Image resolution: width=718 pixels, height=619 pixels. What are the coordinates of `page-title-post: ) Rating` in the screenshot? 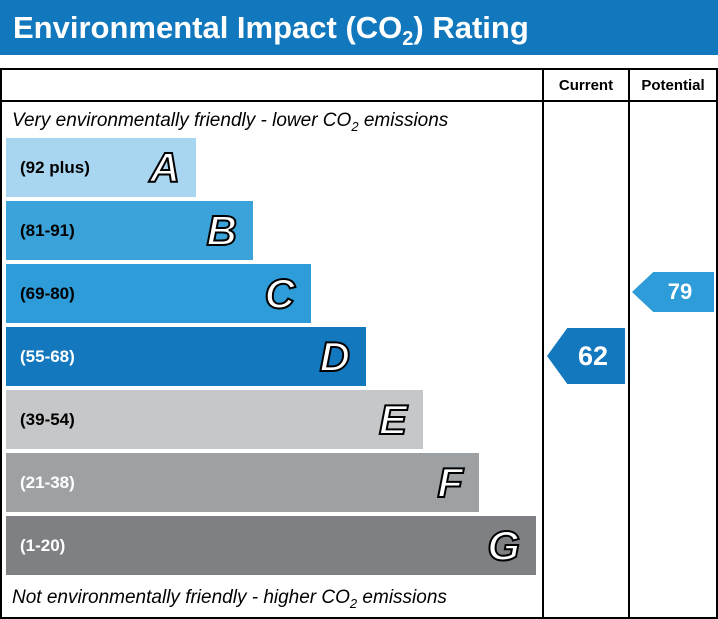 It's located at (471, 27).